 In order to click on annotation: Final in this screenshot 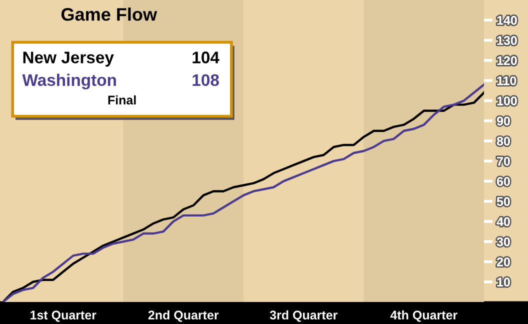, I will do `click(122, 100)`.